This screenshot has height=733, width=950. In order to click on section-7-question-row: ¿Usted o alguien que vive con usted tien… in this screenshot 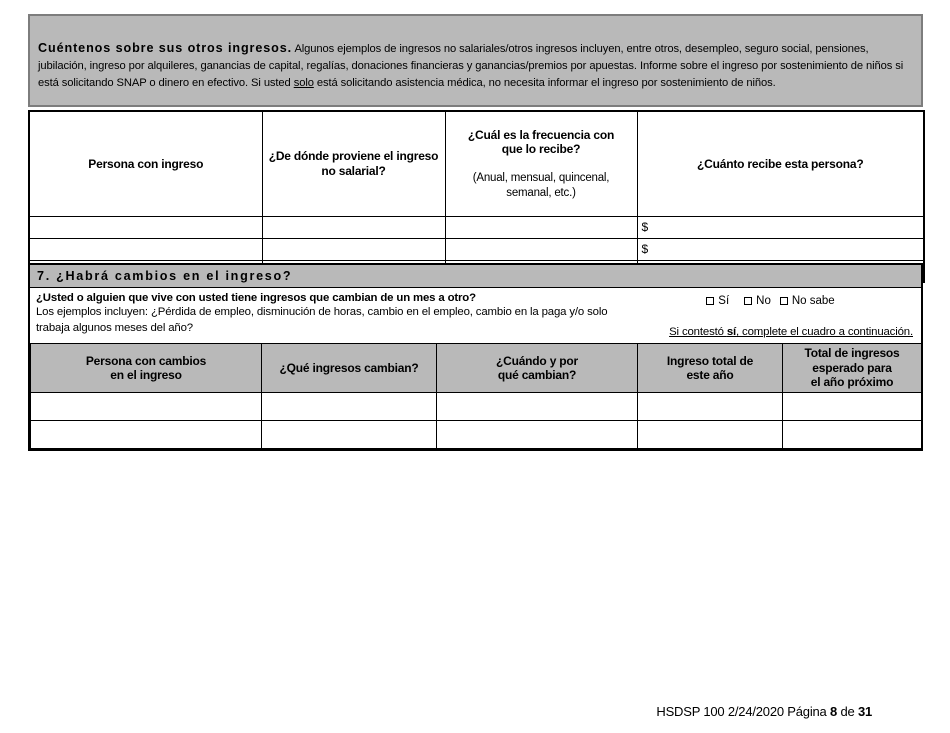, I will do `click(475, 315)`.